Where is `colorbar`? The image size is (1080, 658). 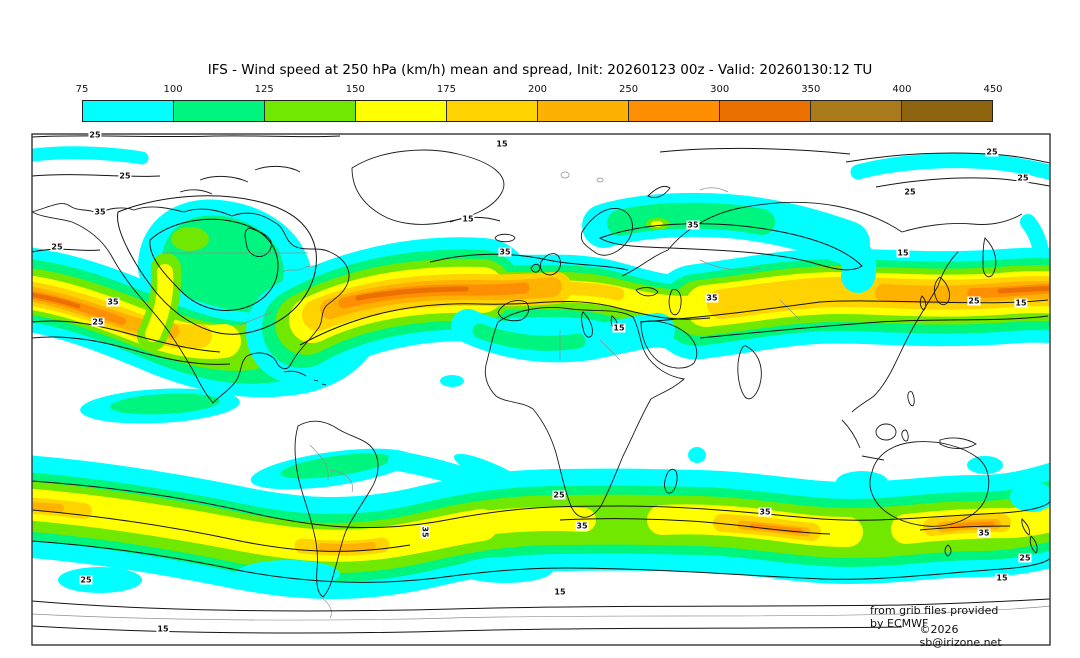
colorbar is located at coordinates (537, 111).